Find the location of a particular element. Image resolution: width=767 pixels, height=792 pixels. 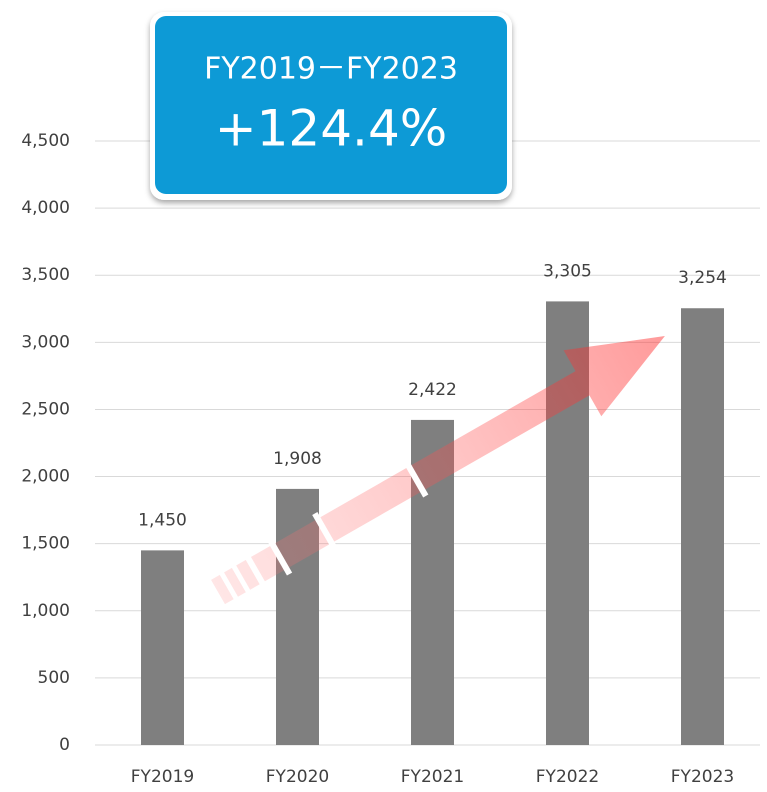

value-label: 1,908 is located at coordinates (297, 459).